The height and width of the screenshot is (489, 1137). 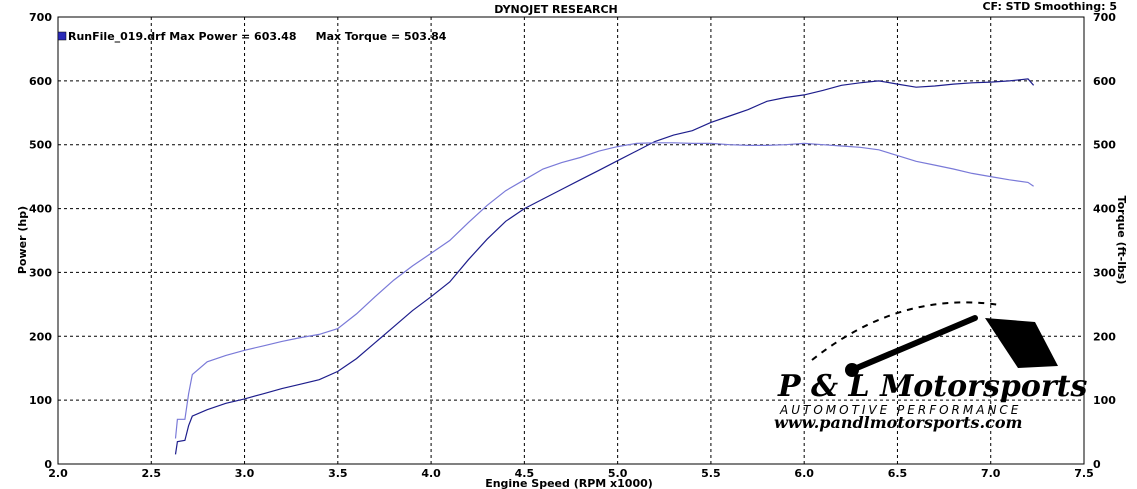 What do you see at coordinates (1021, 343) in the screenshot?
I see `gauge-bar` at bounding box center [1021, 343].